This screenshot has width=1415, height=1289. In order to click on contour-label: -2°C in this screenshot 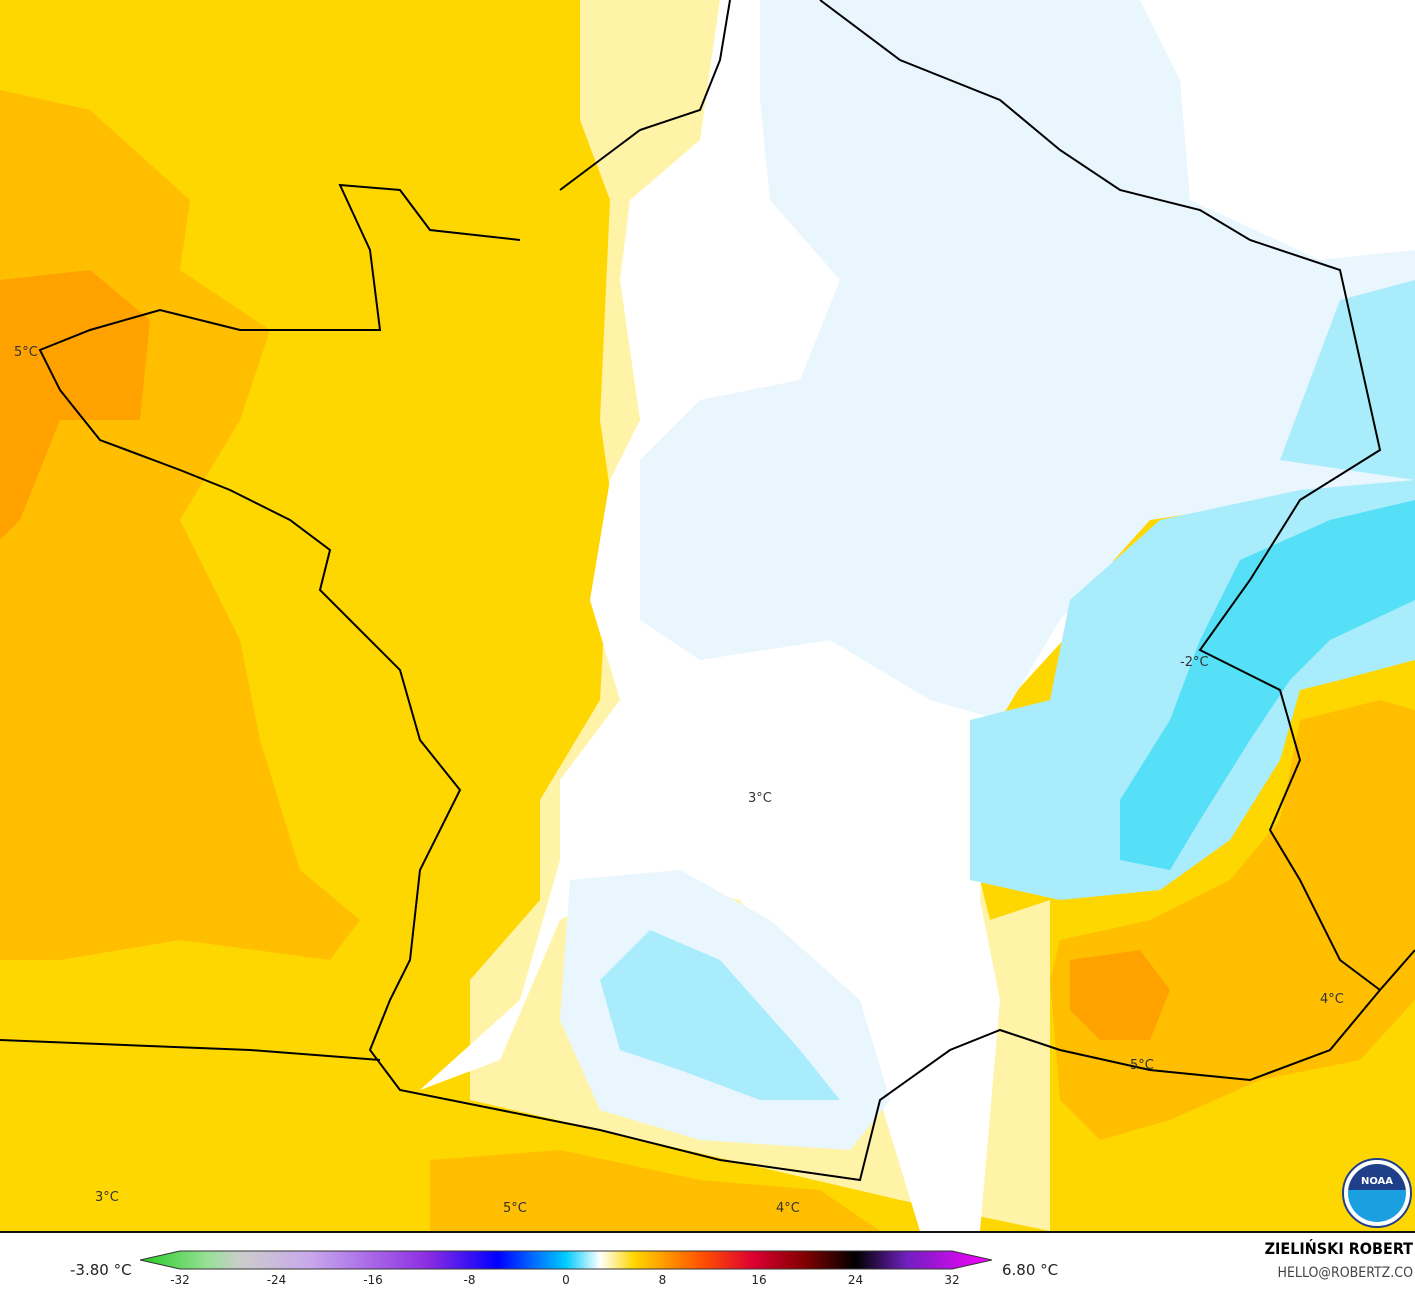, I will do `click(1194, 662)`.